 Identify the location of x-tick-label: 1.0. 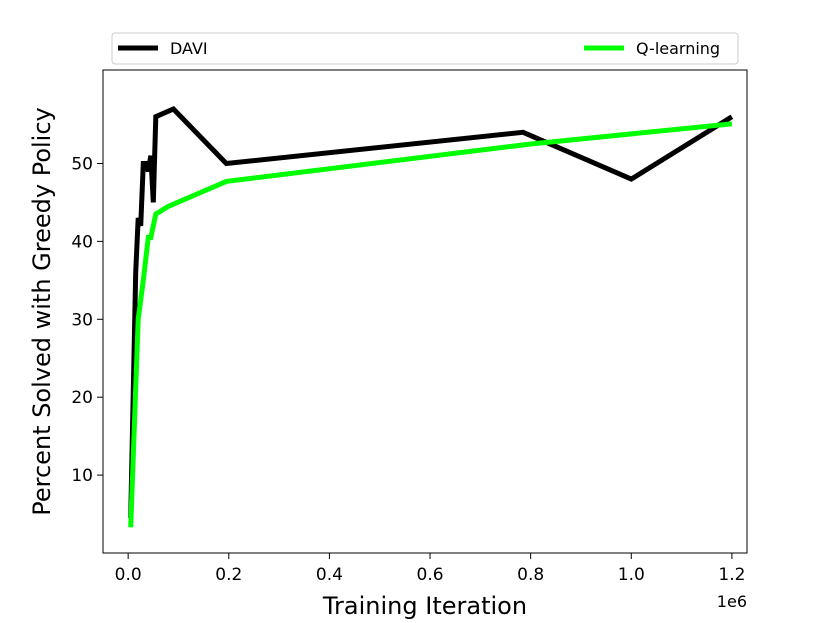
(631, 575).